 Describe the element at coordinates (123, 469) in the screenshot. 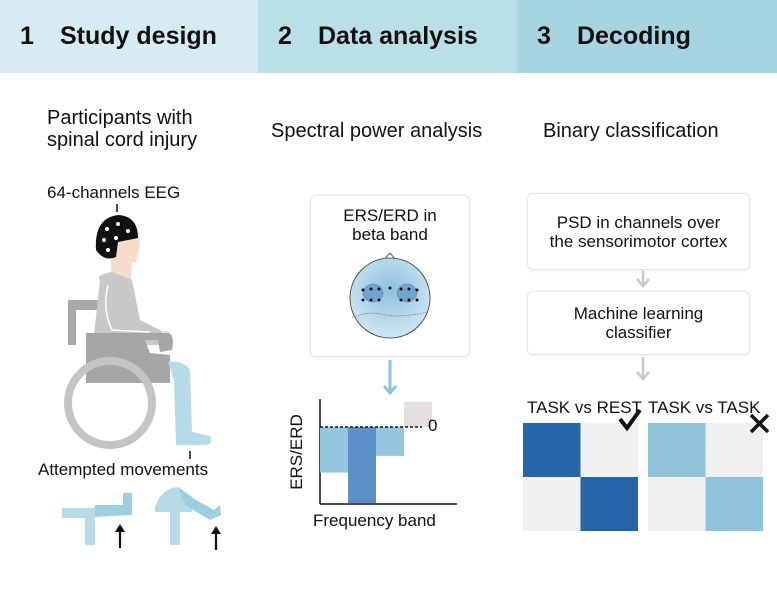

I see `movements-label: Attempted movements` at that location.